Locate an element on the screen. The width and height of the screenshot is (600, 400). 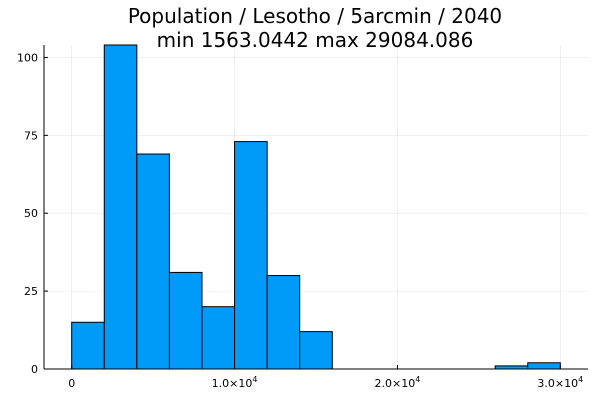
x-tick-label-base: 2.0×10 is located at coordinates (395, 383).